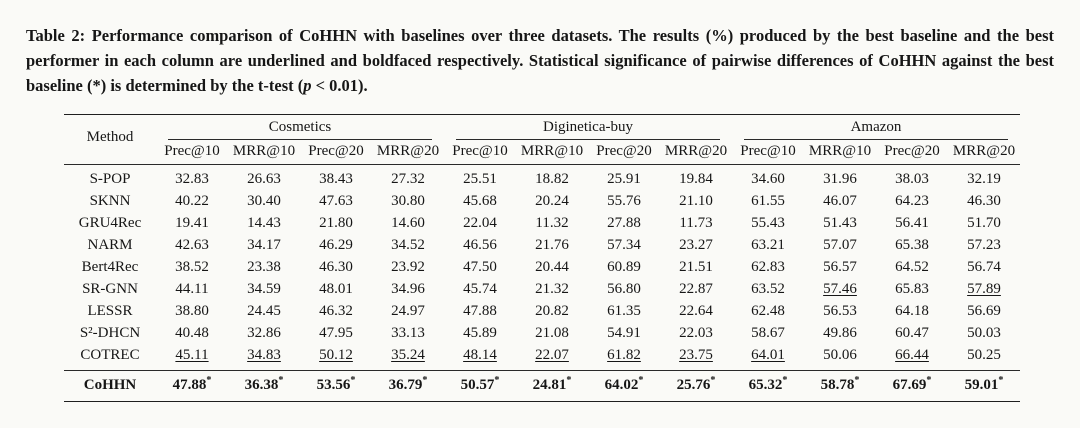  I want to click on cohhn-value: 36.79, so click(405, 385).